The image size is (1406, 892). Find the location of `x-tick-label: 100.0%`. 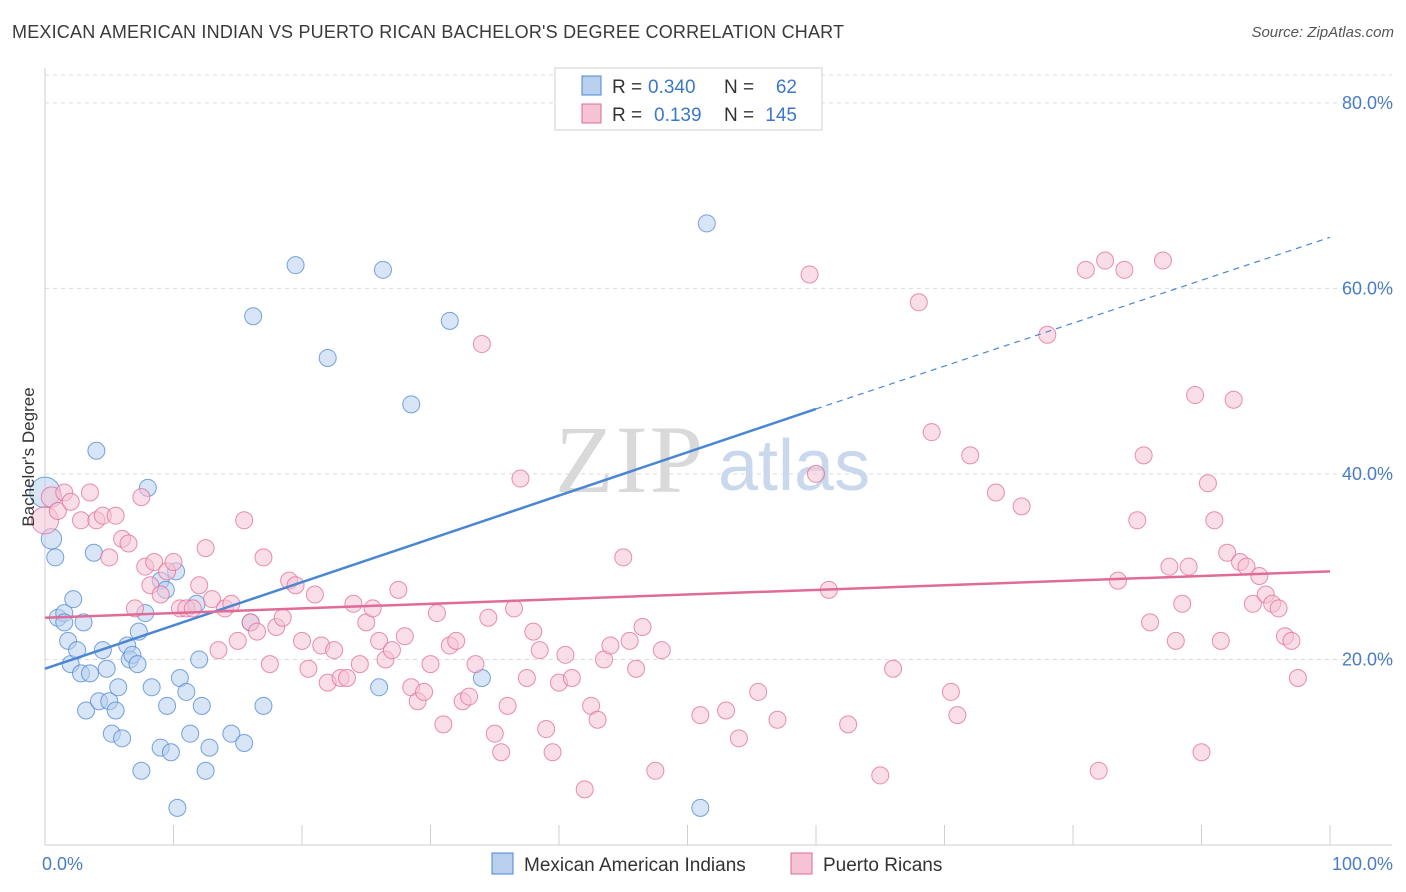

x-tick-label: 100.0% is located at coordinates (1362, 864).